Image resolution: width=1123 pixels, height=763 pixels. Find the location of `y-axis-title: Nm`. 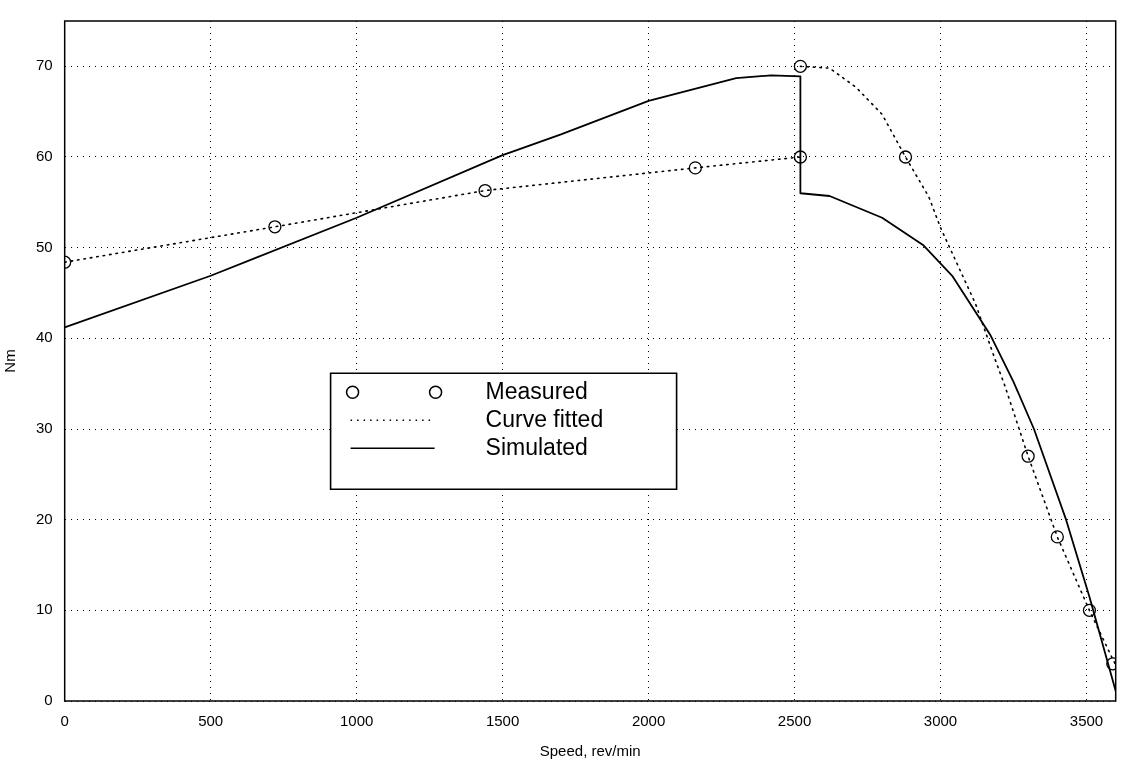

y-axis-title: Nm is located at coordinates (10, 361).